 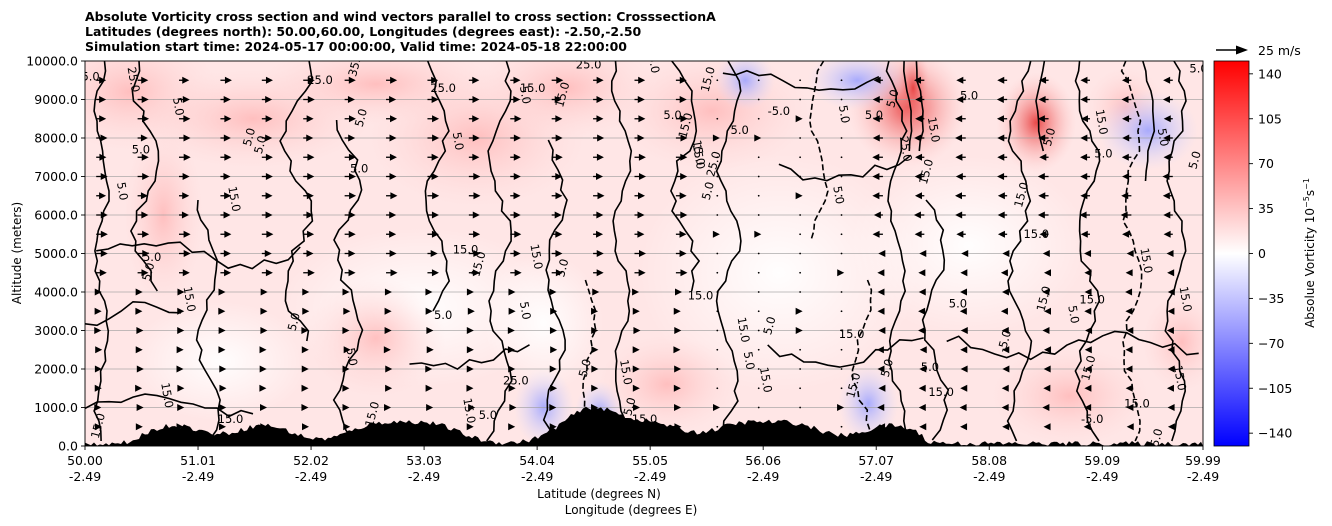 I want to click on contour-label-71: 15.0, so click(x=853, y=385).